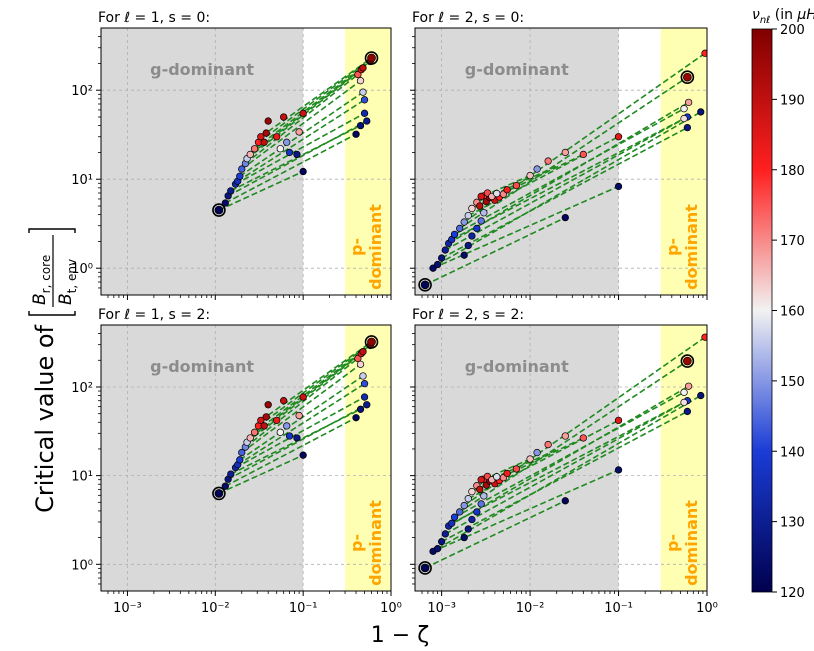  I want to click on colorbar-tick-label: 140, so click(792, 452).